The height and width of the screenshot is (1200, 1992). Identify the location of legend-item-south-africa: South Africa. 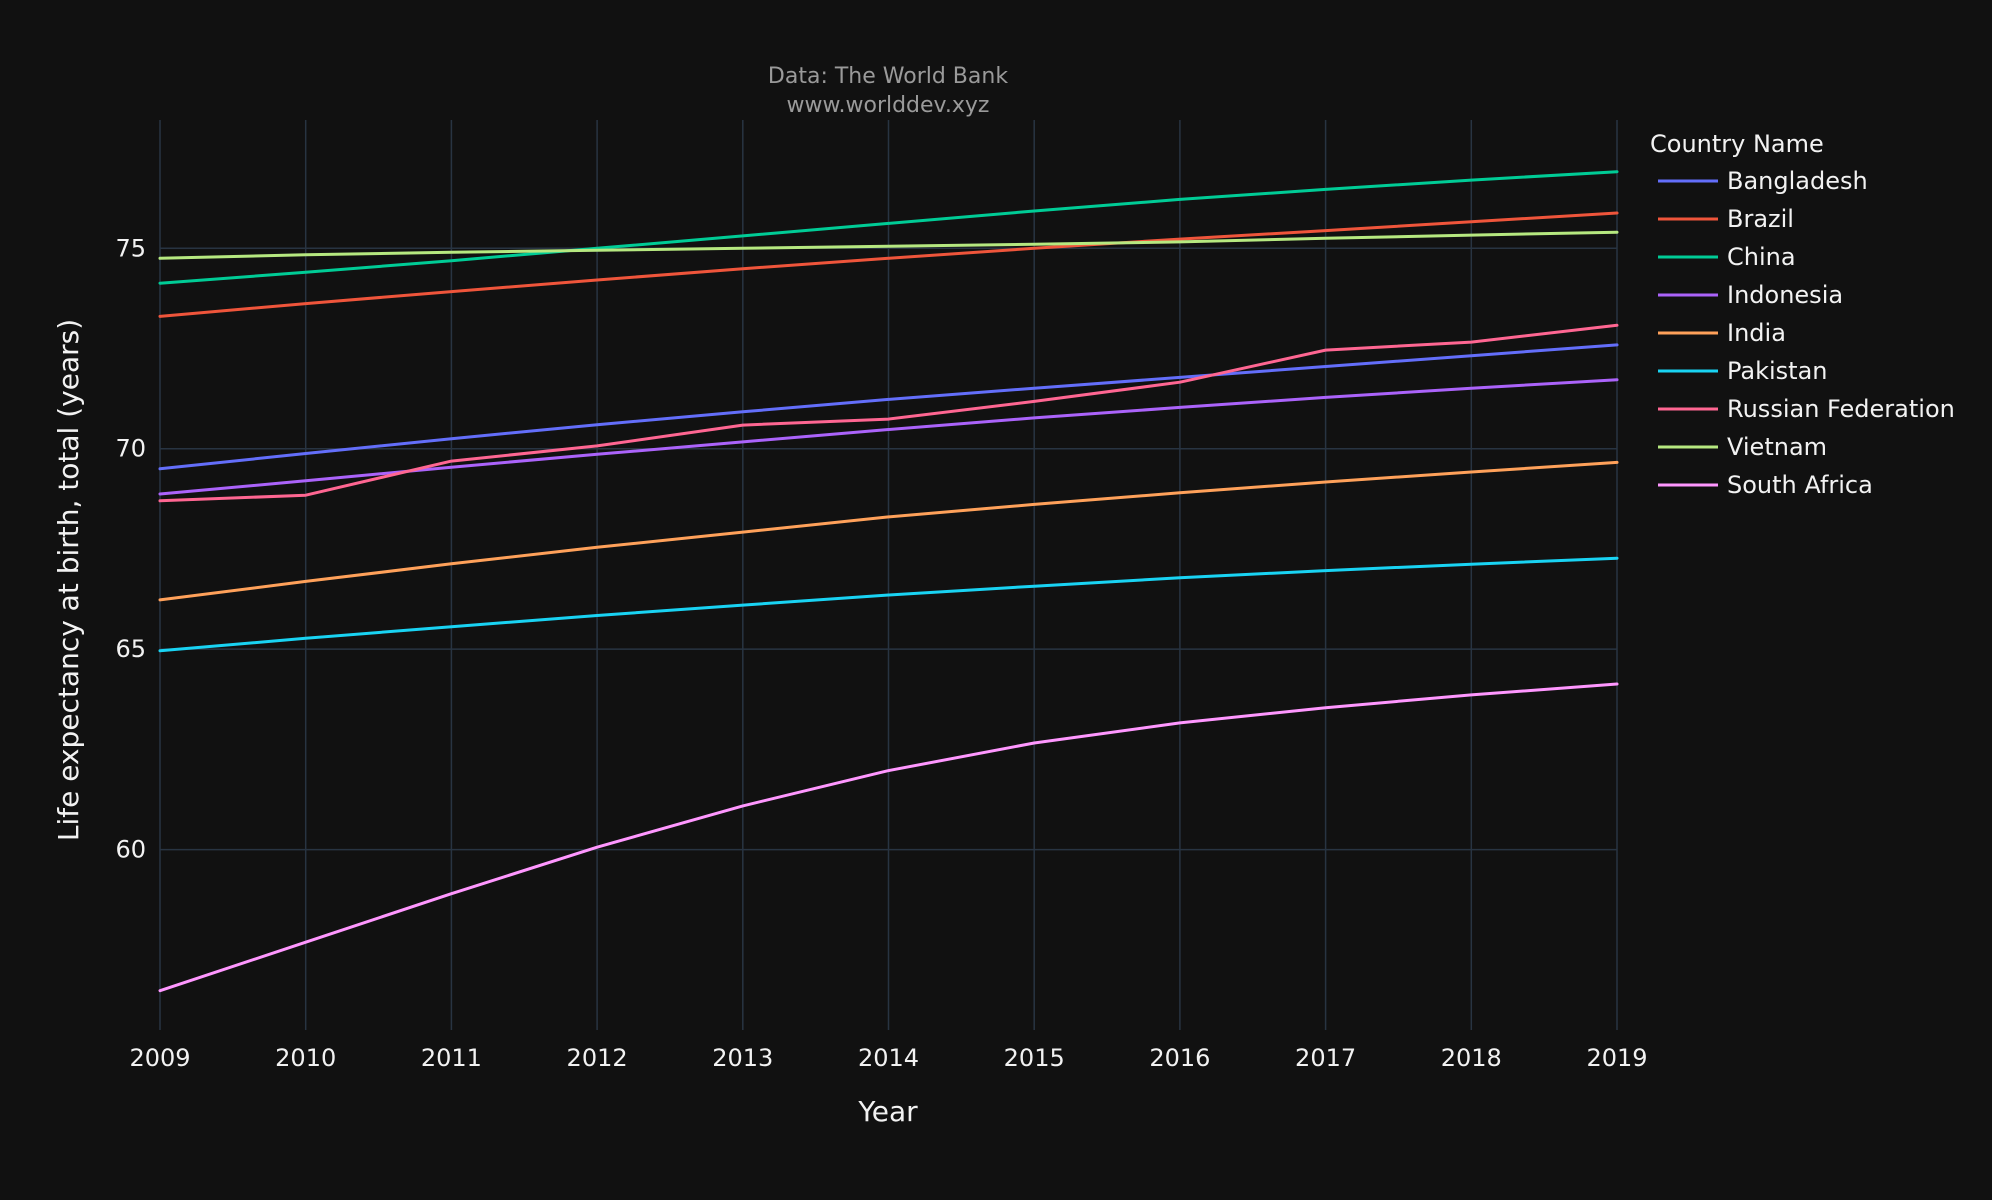
(1765, 485).